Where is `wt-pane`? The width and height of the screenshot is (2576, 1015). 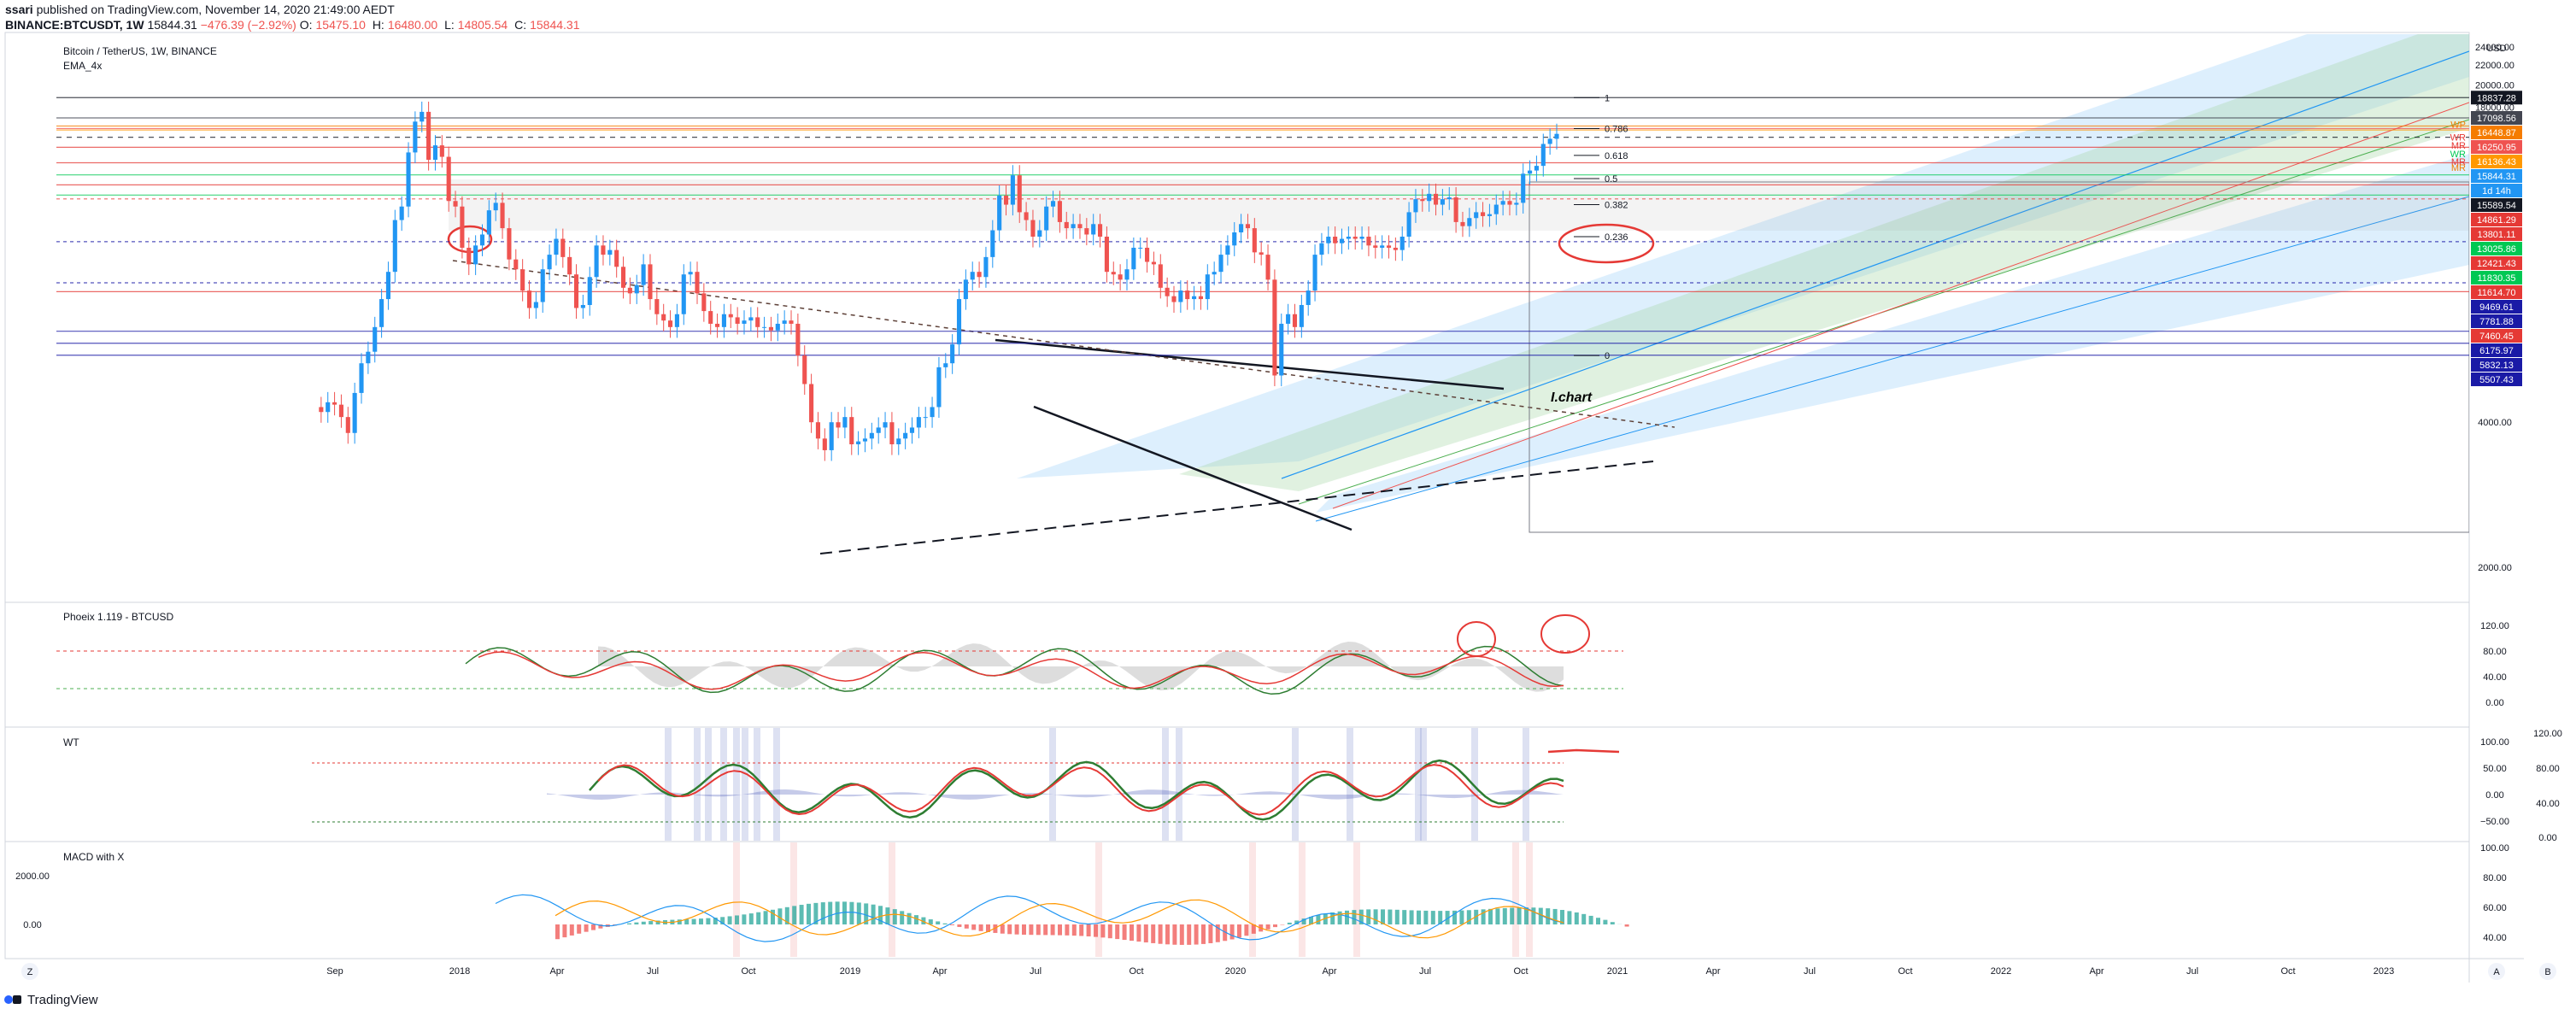
wt-pane is located at coordinates (1237, 784).